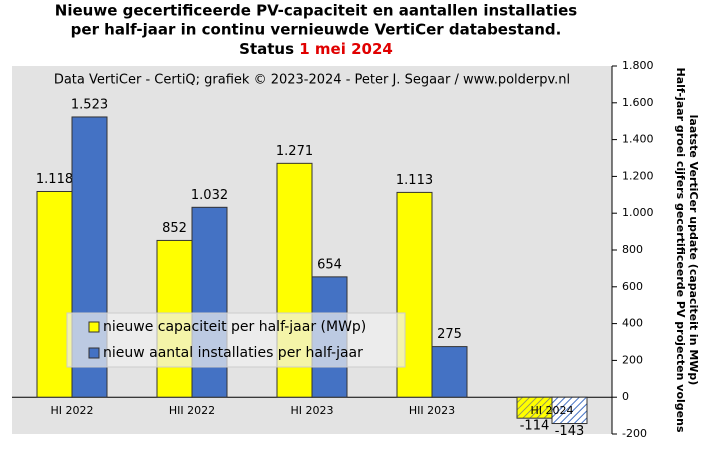 The image size is (702, 452). I want to click on data-label: 654, so click(329, 264).